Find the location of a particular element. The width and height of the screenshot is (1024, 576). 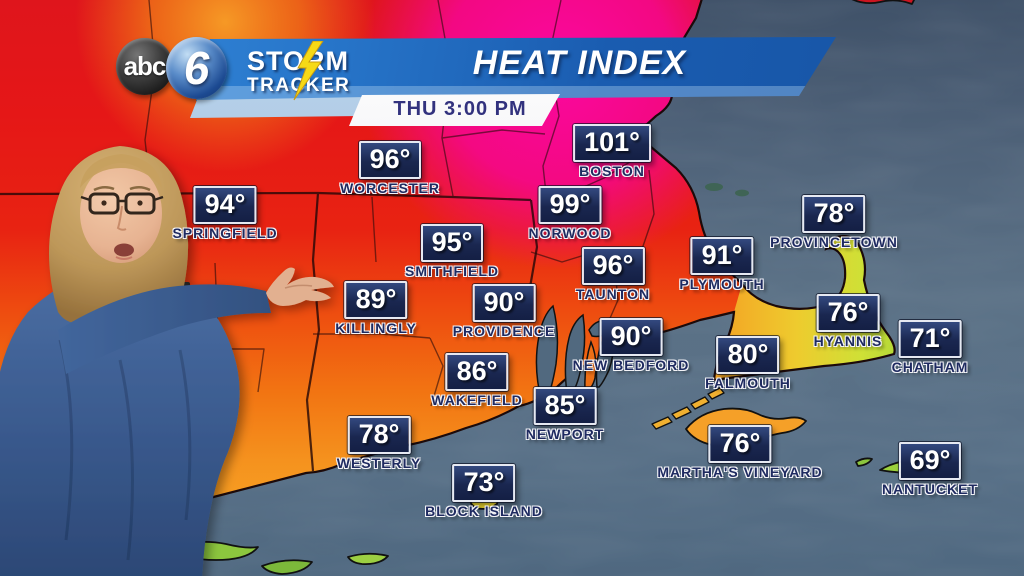

city-label: TAUNTON is located at coordinates (613, 293).